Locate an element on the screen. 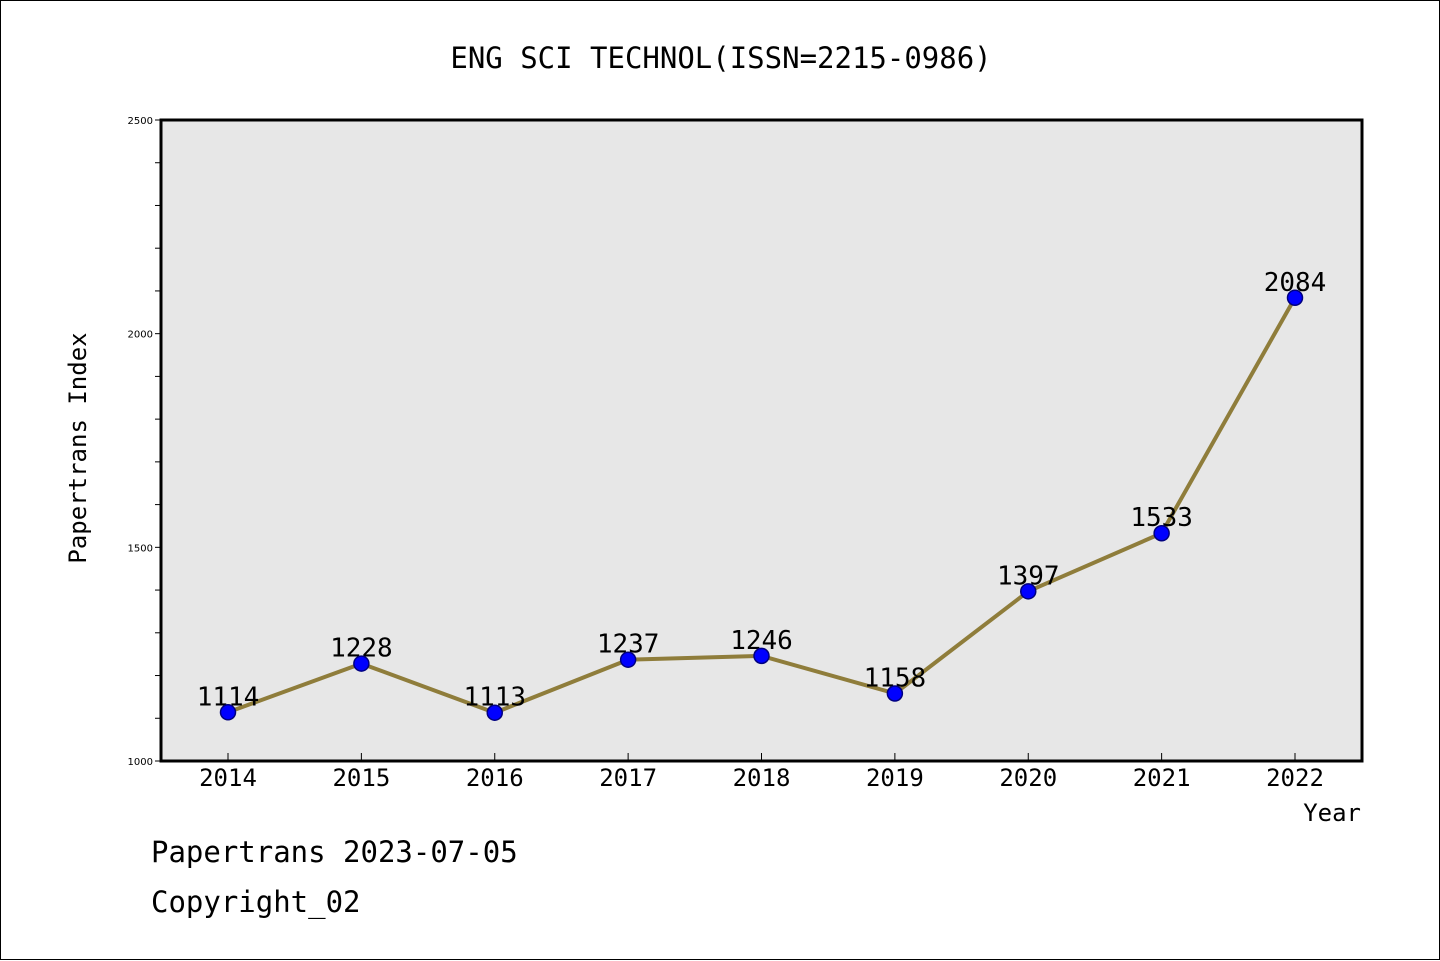 This screenshot has width=1440, height=961. x-axis-label: Year is located at coordinates (1332, 813).